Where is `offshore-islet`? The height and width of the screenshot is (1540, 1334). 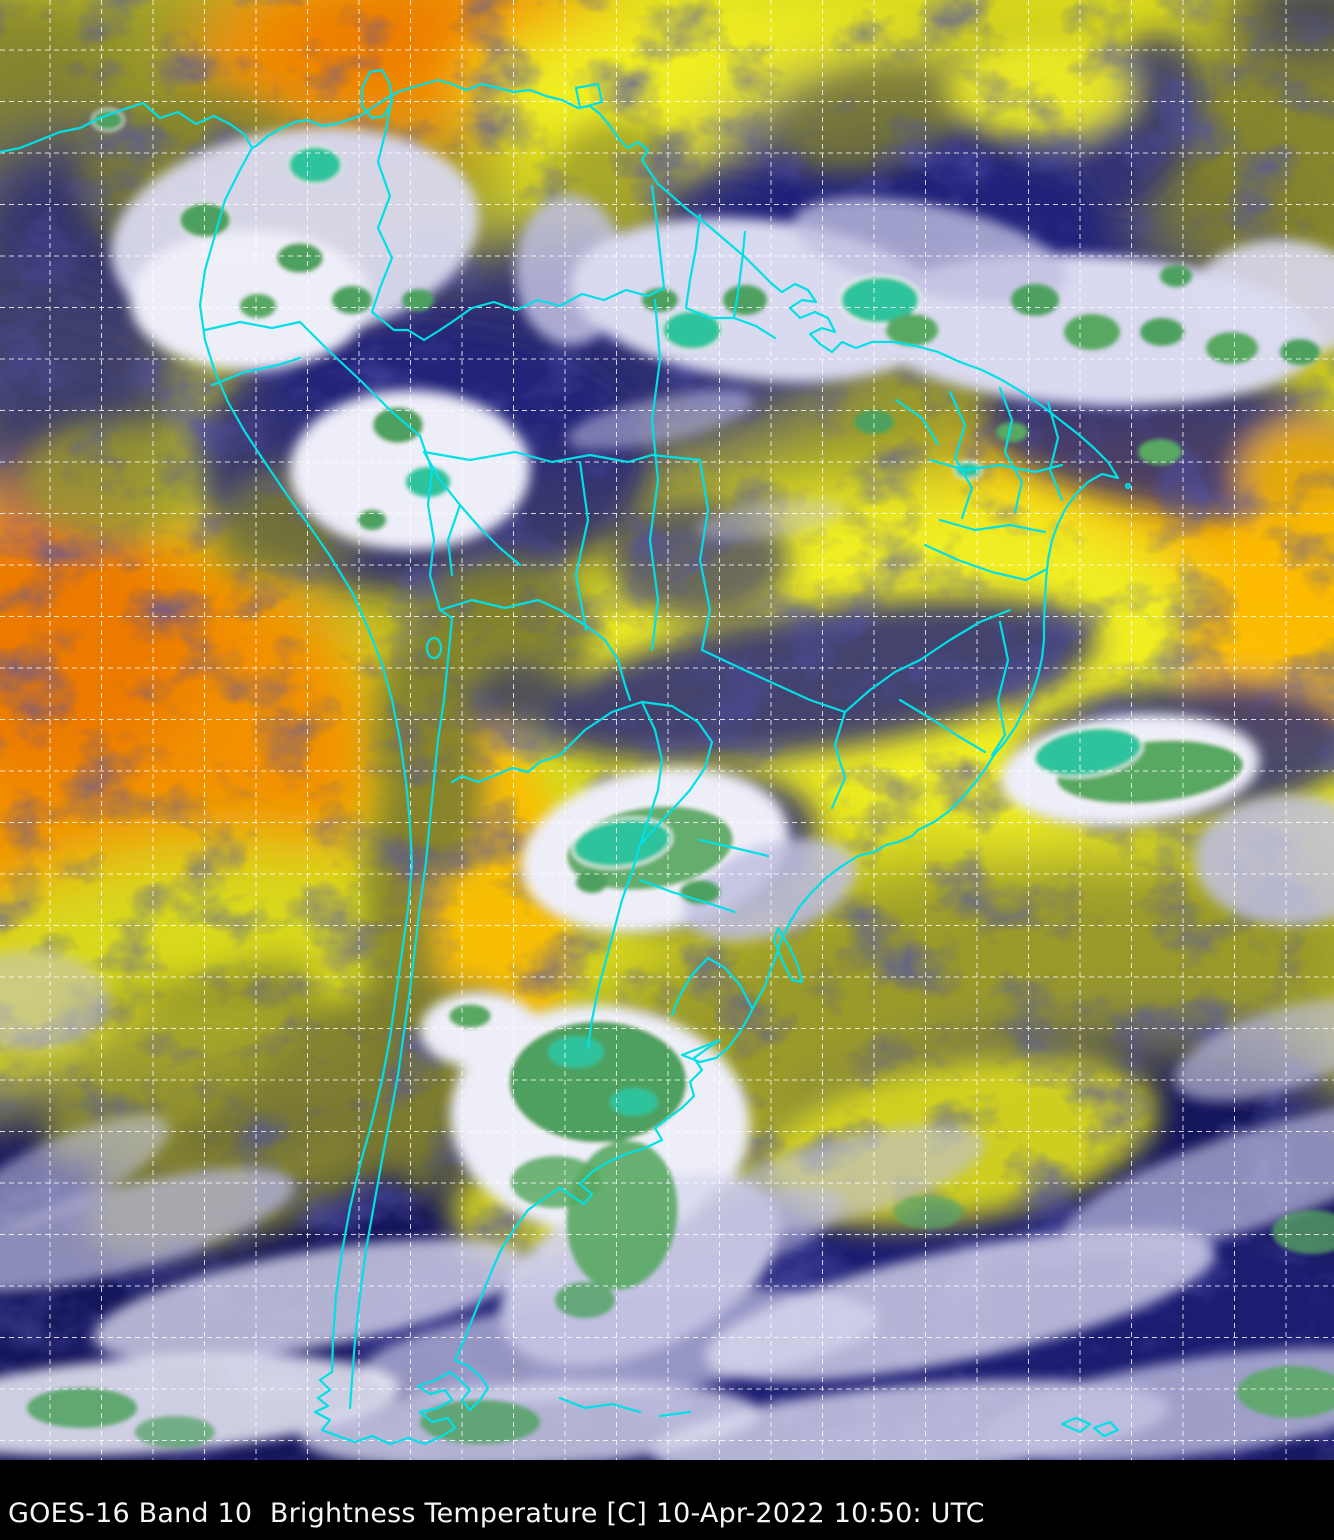
offshore-islet is located at coordinates (1128, 486).